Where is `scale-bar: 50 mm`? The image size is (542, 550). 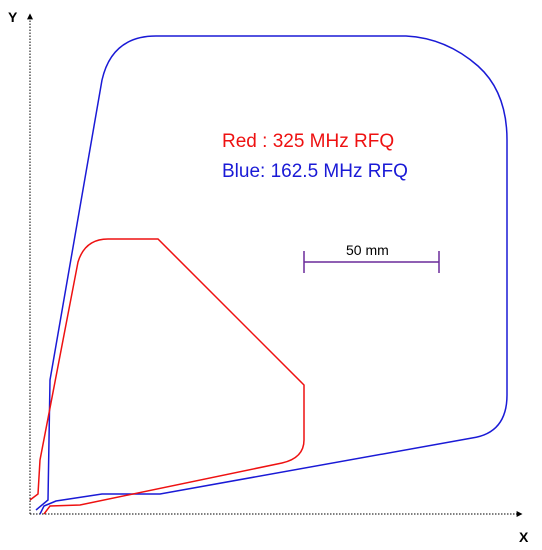
scale-bar: 50 mm is located at coordinates (371, 257).